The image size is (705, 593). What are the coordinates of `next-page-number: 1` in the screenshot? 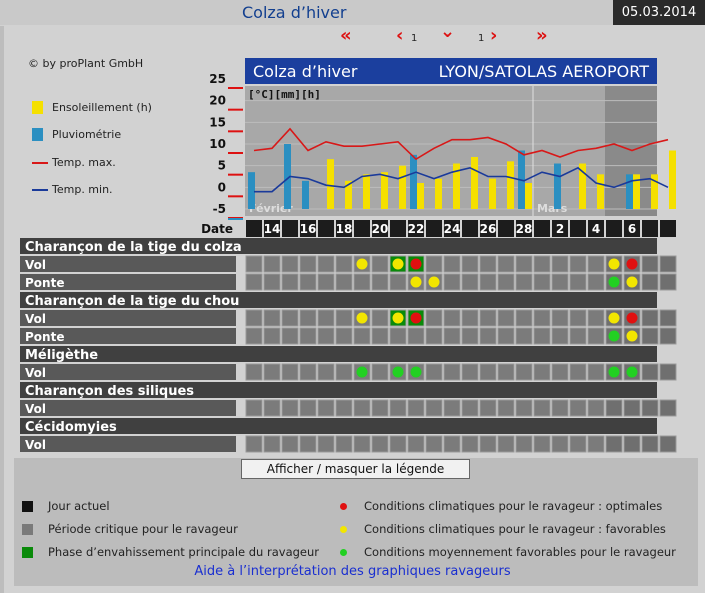 It's located at (481, 38).